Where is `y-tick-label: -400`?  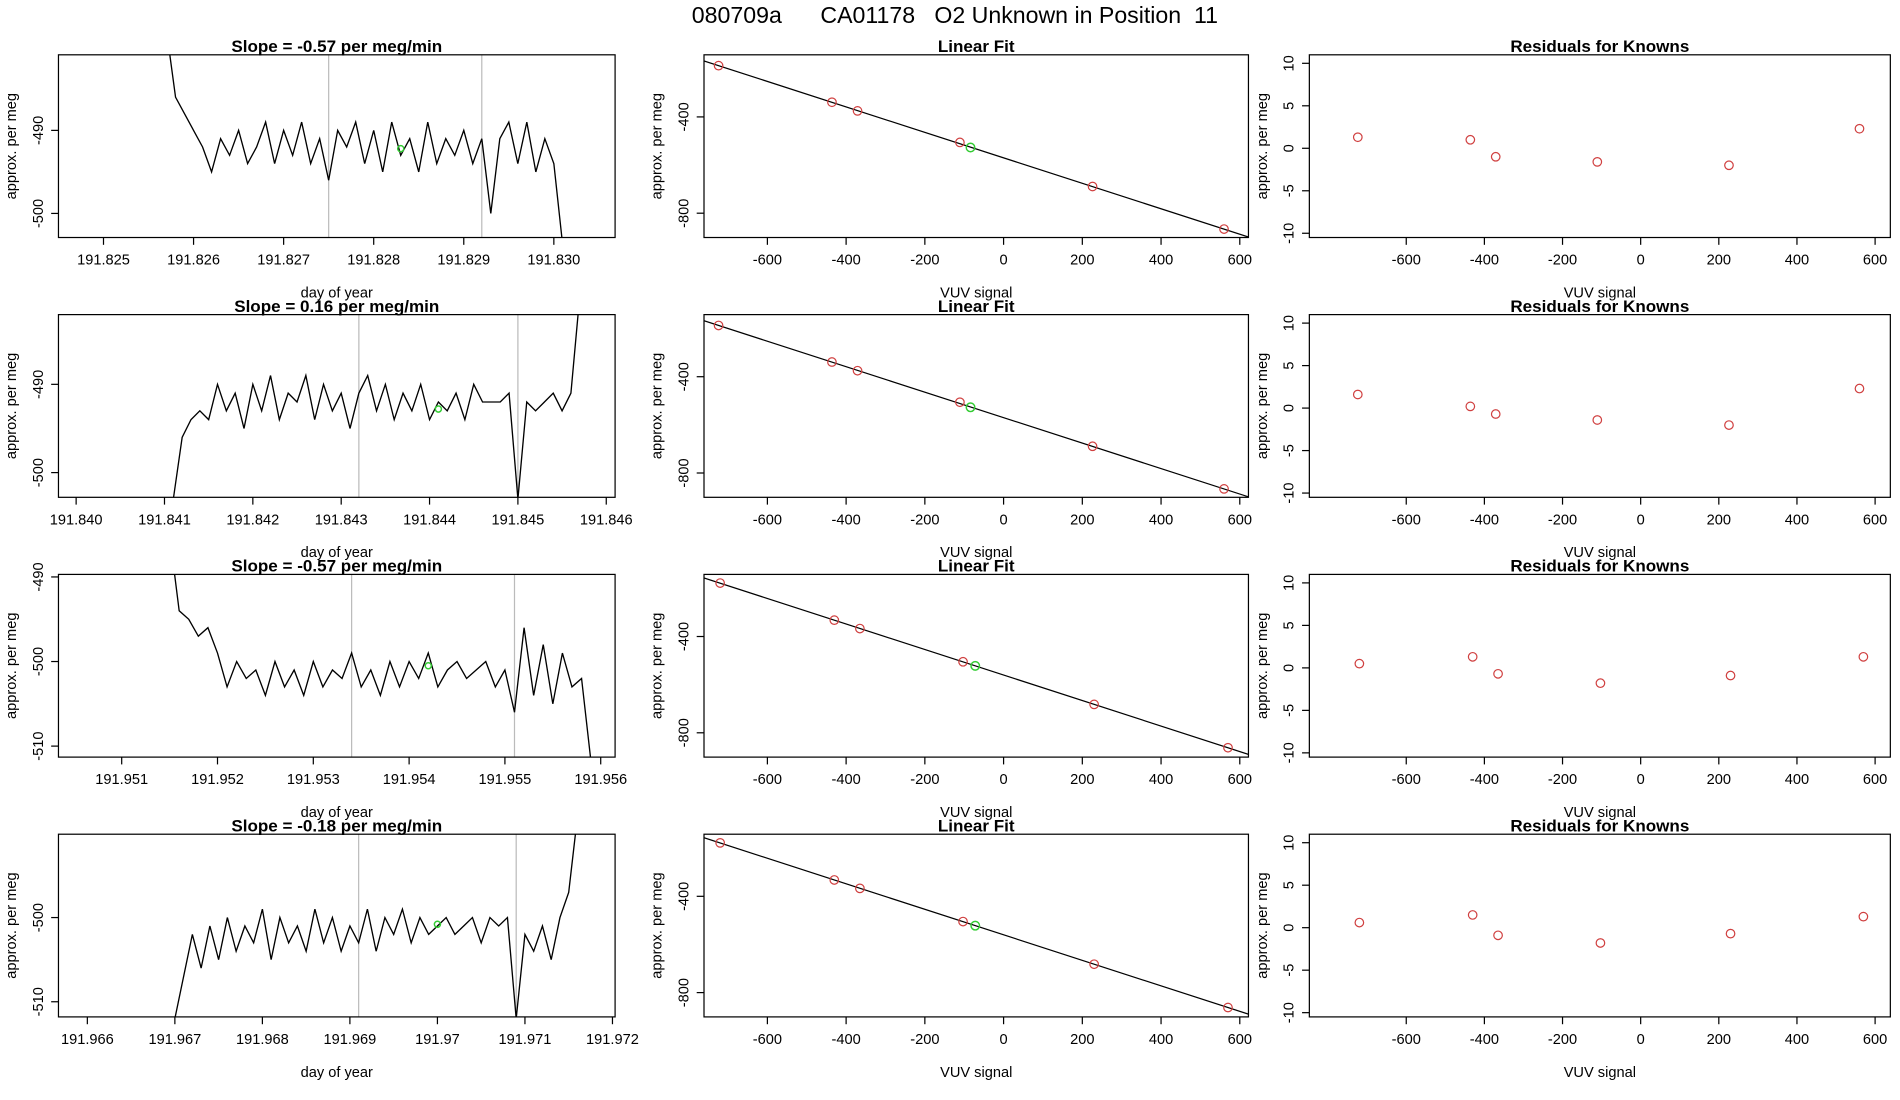
y-tick-label: -400 is located at coordinates (684, 896).